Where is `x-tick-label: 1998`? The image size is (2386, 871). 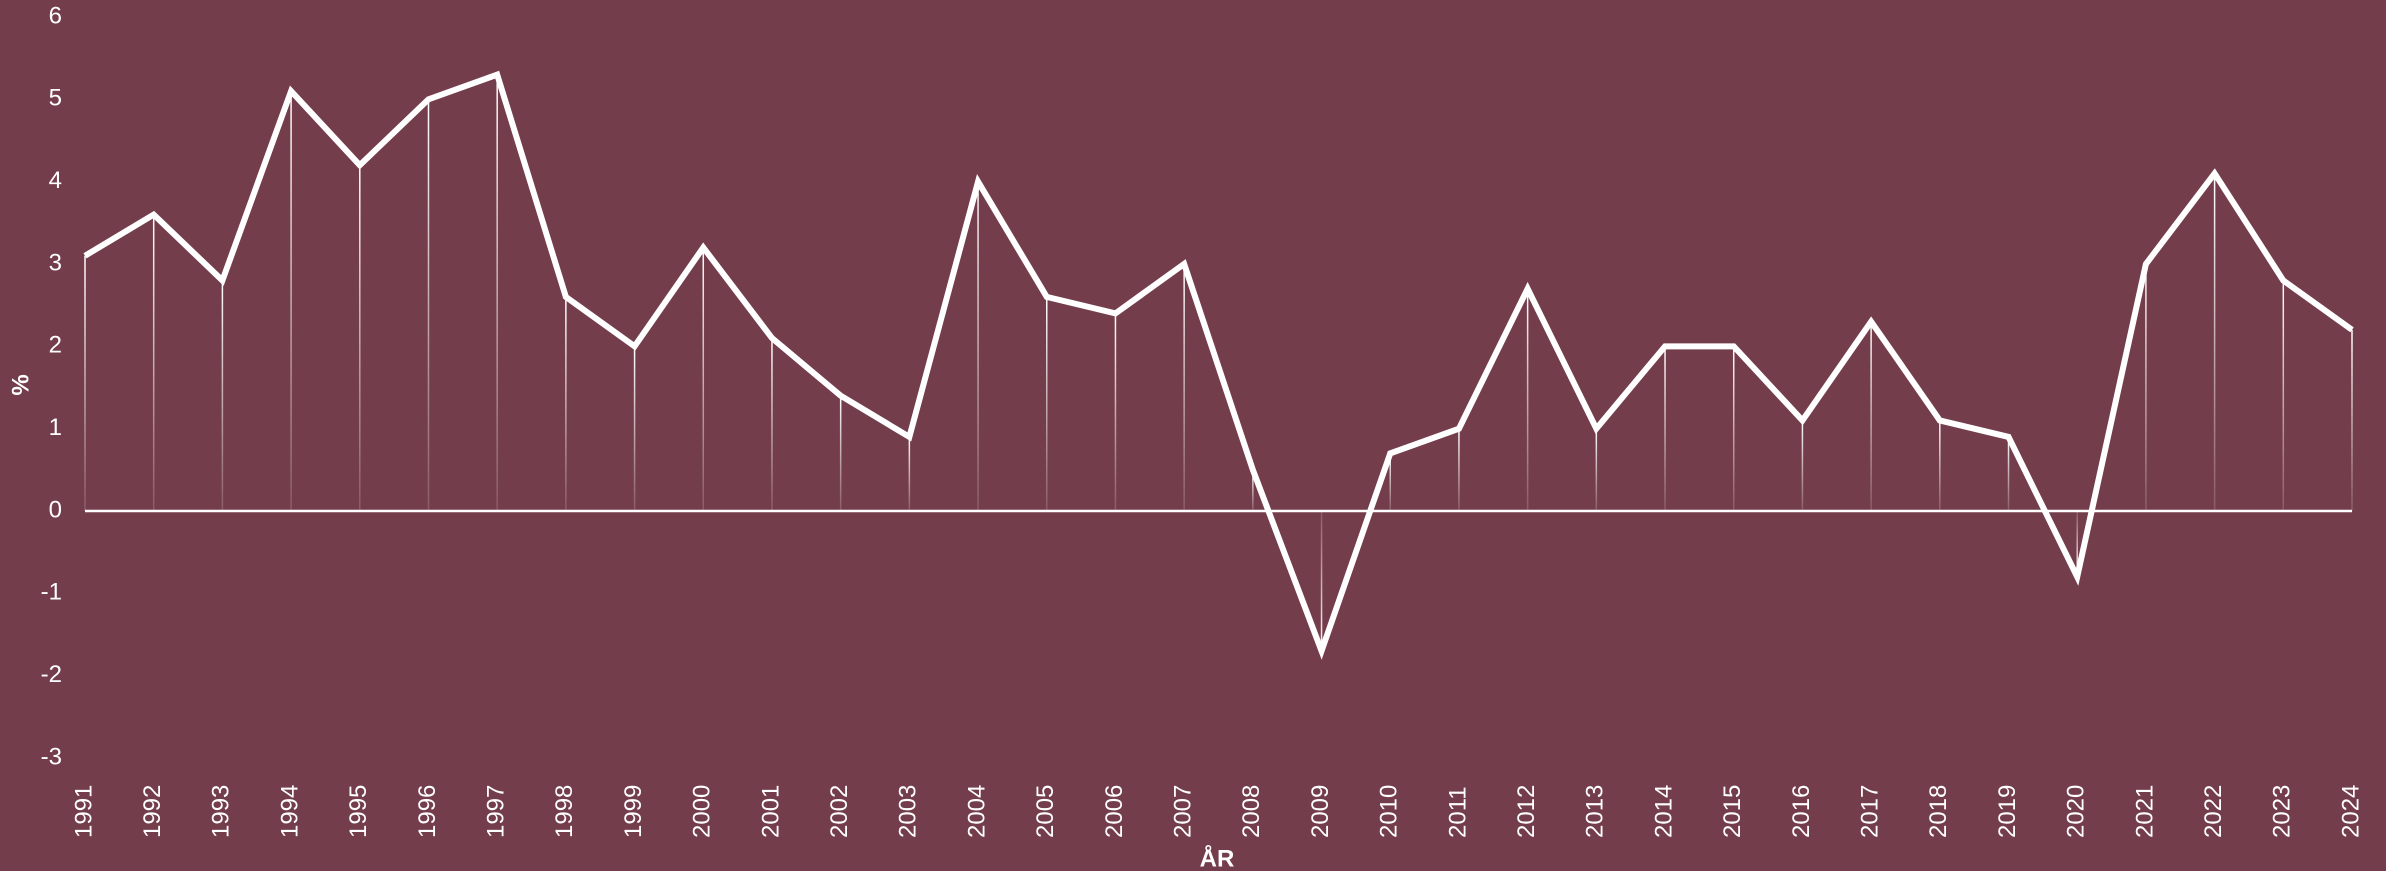 x-tick-label: 1998 is located at coordinates (564, 811).